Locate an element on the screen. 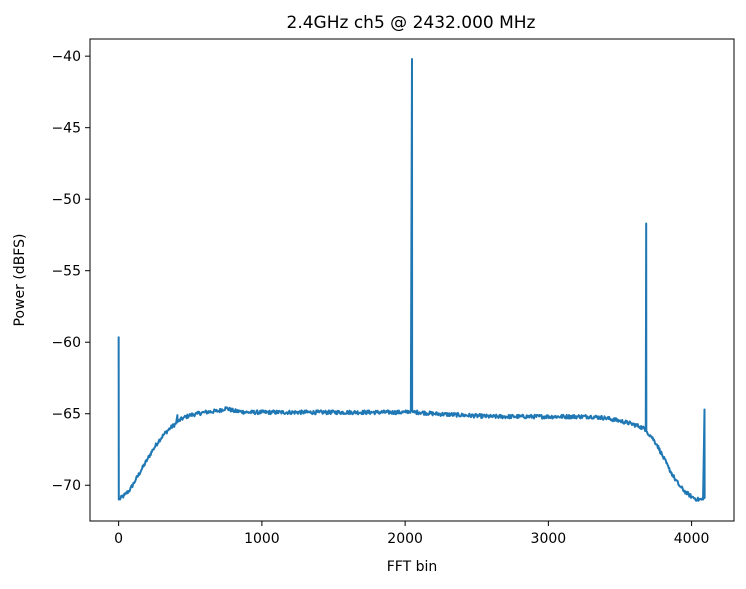  x-tick-label: 1000 is located at coordinates (262, 539).